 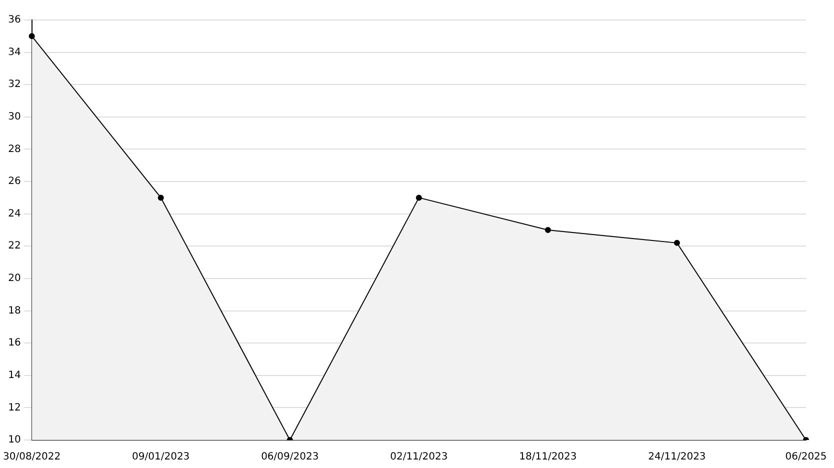 What do you see at coordinates (14, 246) in the screenshot?
I see `y-tick-label: 22` at bounding box center [14, 246].